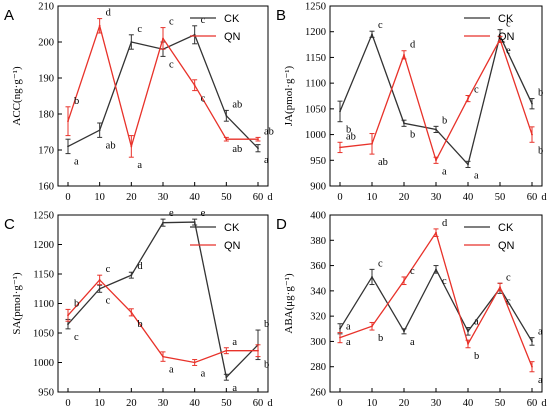 The width and height of the screenshot is (550, 416). What do you see at coordinates (315, 135) in the screenshot?
I see `y-tick-label: 1000` at bounding box center [315, 135].